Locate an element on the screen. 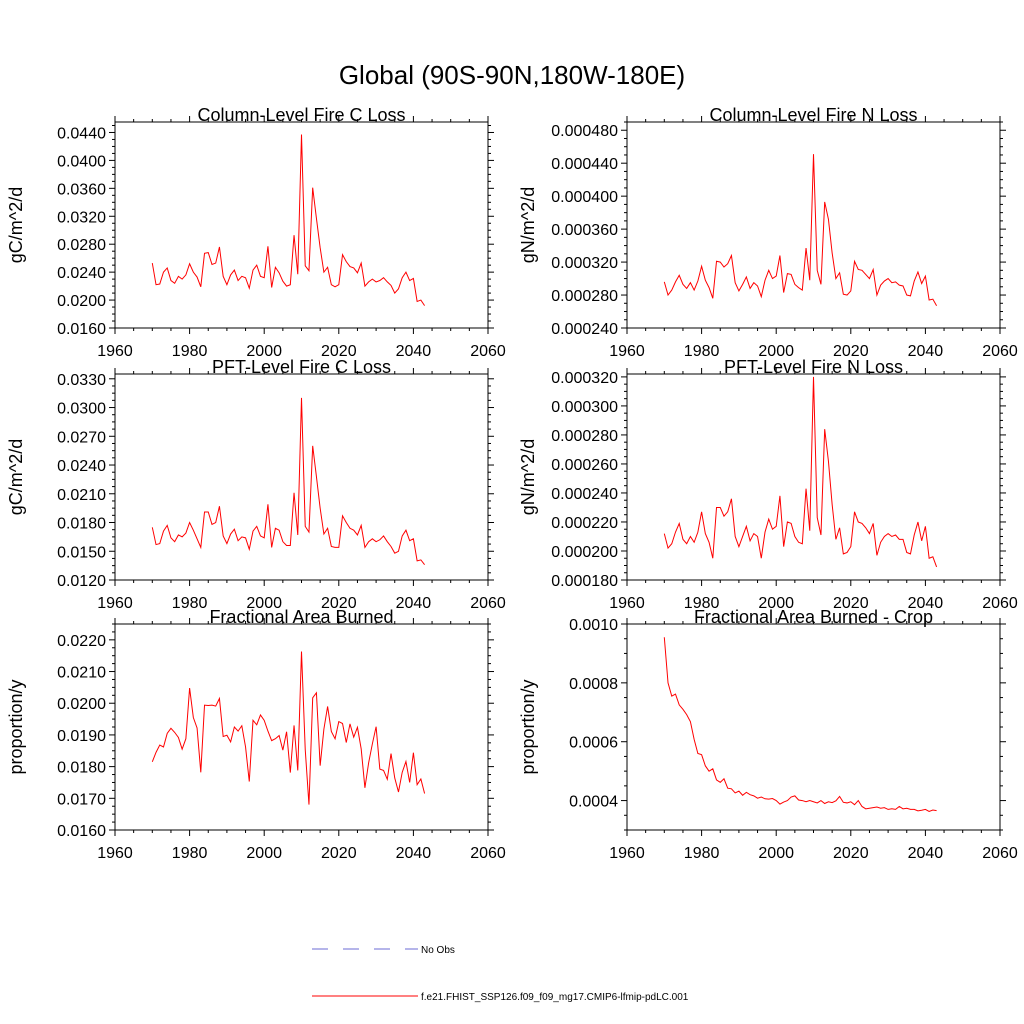  y-tick-label: 0.000480 is located at coordinates (584, 131).